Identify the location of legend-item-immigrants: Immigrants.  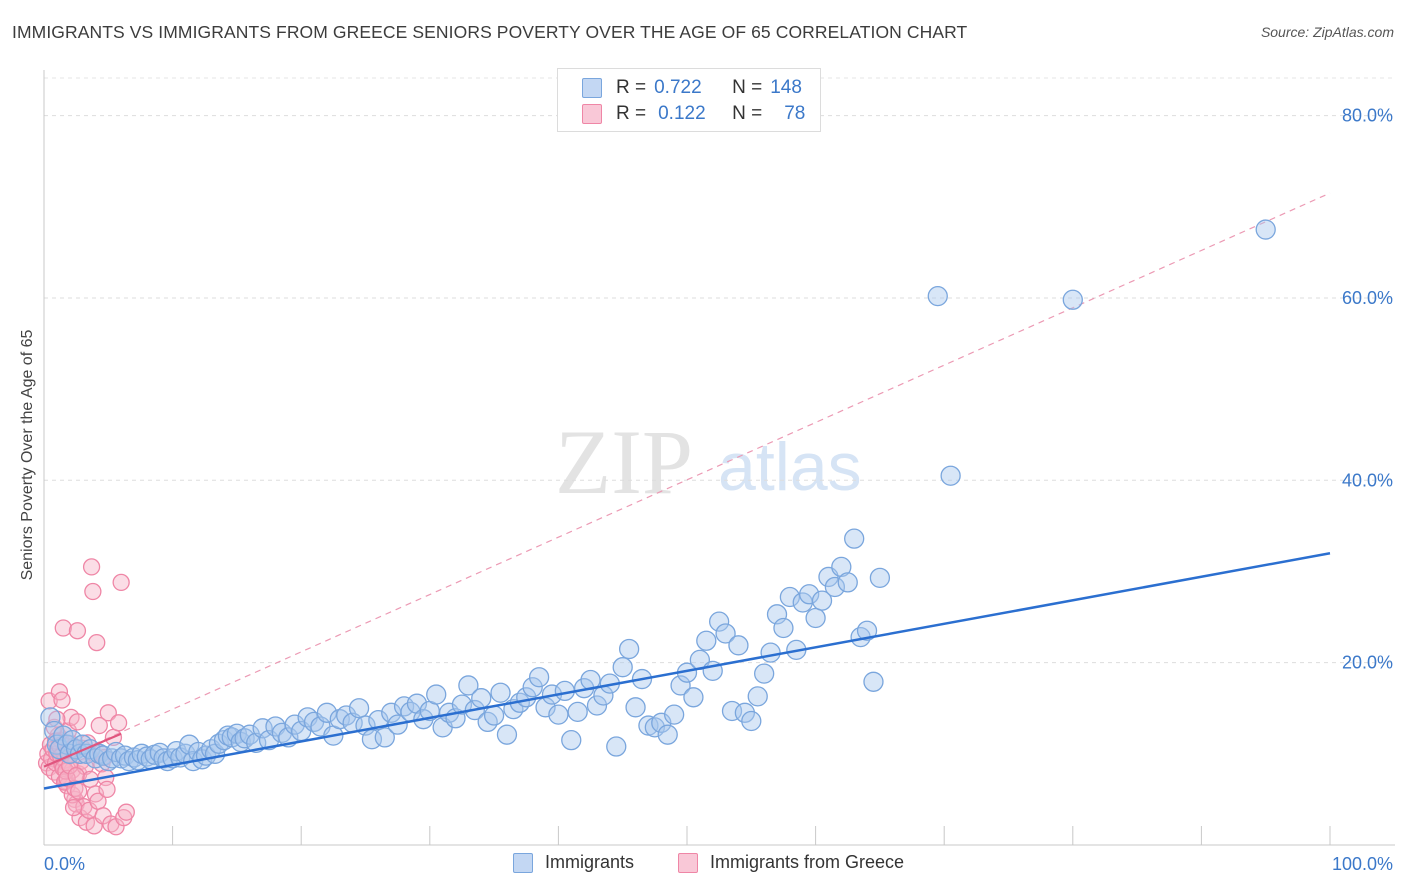
(573, 862).